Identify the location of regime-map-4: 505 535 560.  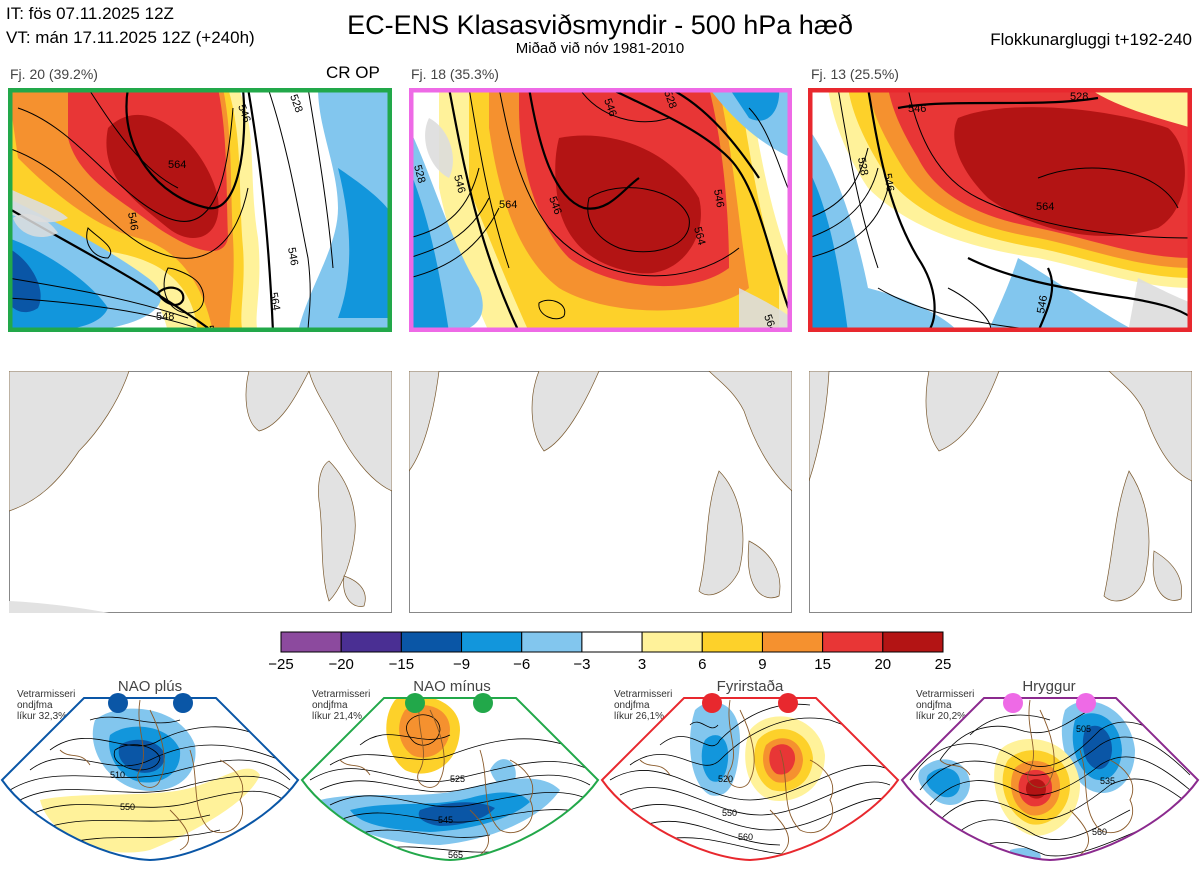
(1050, 780).